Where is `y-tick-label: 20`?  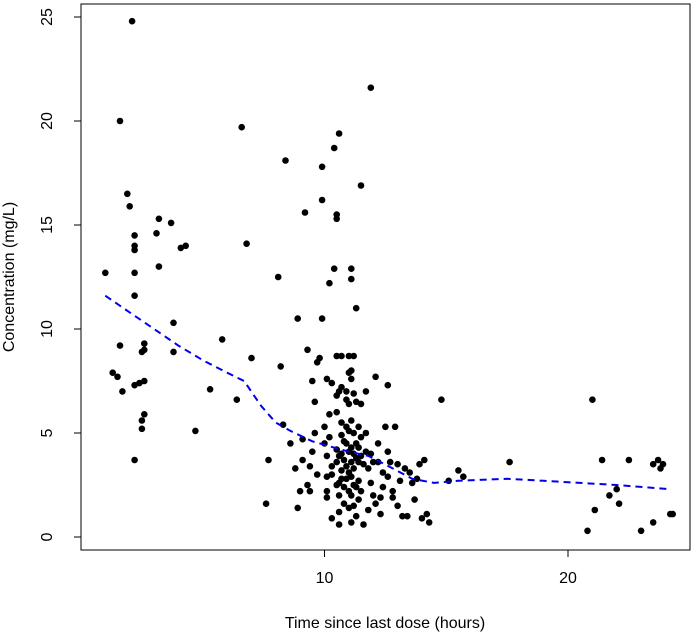 y-tick-label: 20 is located at coordinates (47, 121).